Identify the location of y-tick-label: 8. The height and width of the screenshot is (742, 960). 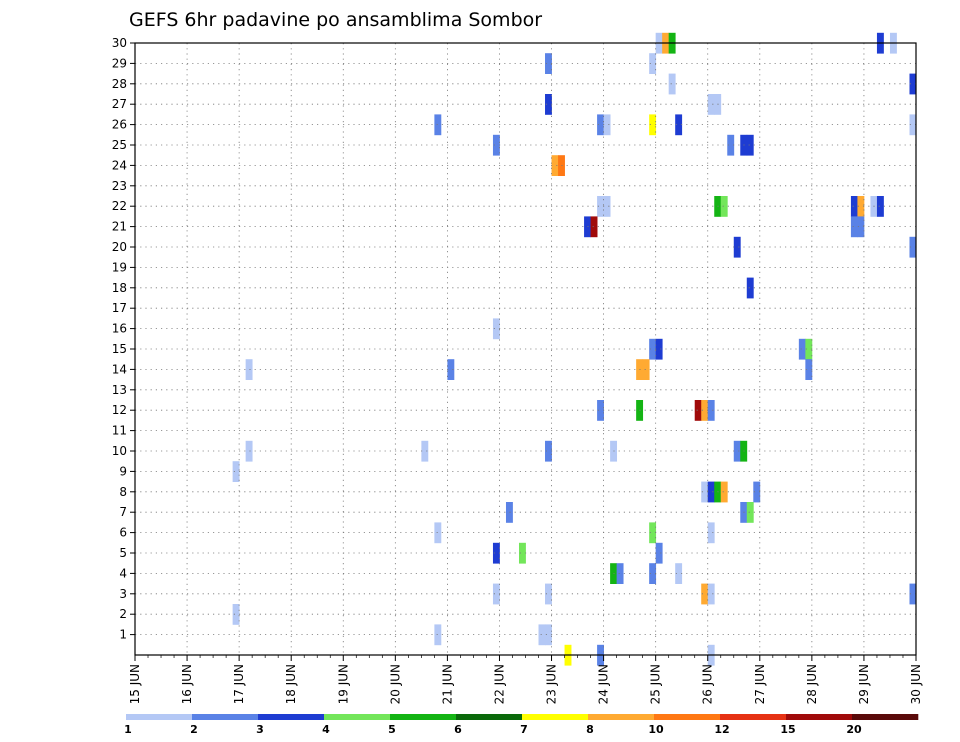
(123, 492).